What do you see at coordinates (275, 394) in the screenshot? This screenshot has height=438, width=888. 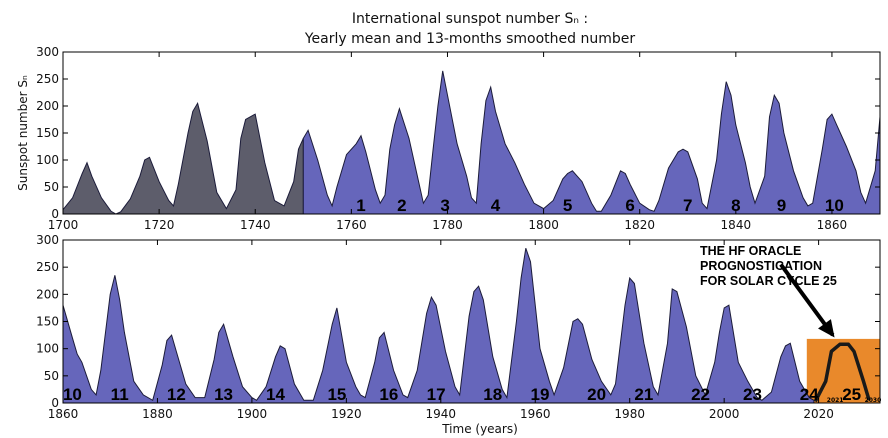 I see `cycle-label: 14` at bounding box center [275, 394].